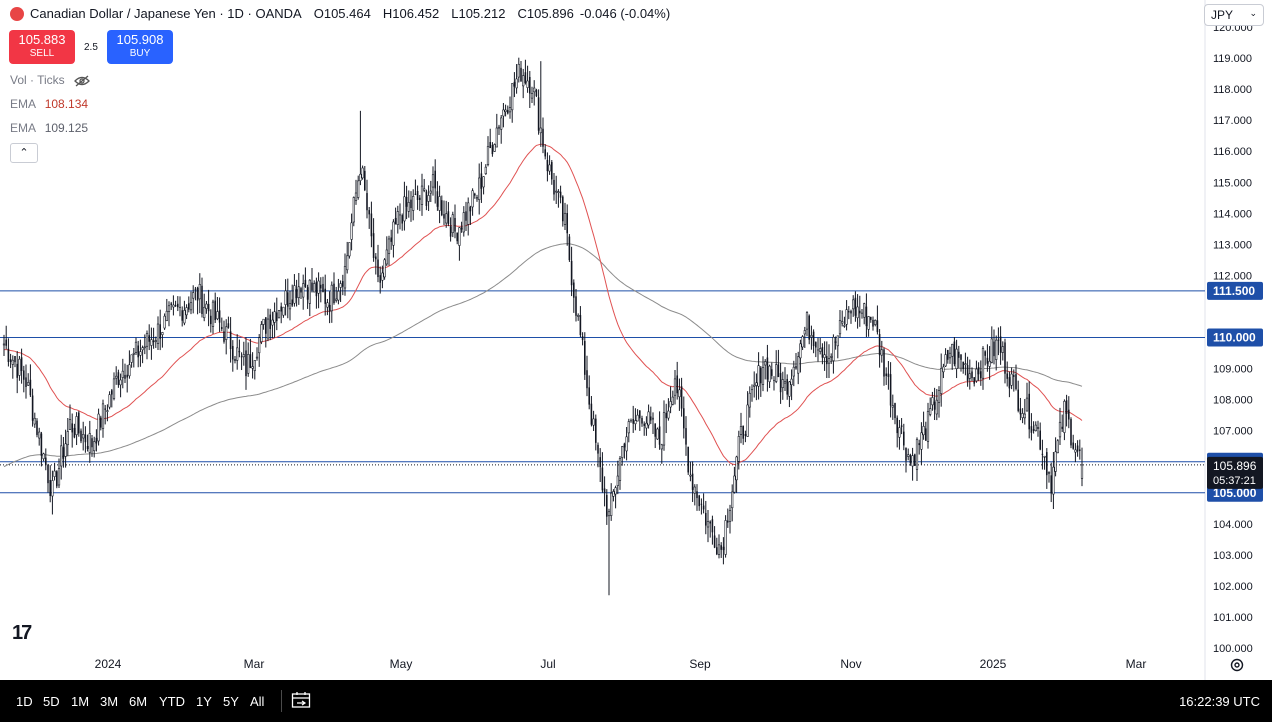  I want to click on ema-fast-indicator: EMA 108.134, so click(49, 104).